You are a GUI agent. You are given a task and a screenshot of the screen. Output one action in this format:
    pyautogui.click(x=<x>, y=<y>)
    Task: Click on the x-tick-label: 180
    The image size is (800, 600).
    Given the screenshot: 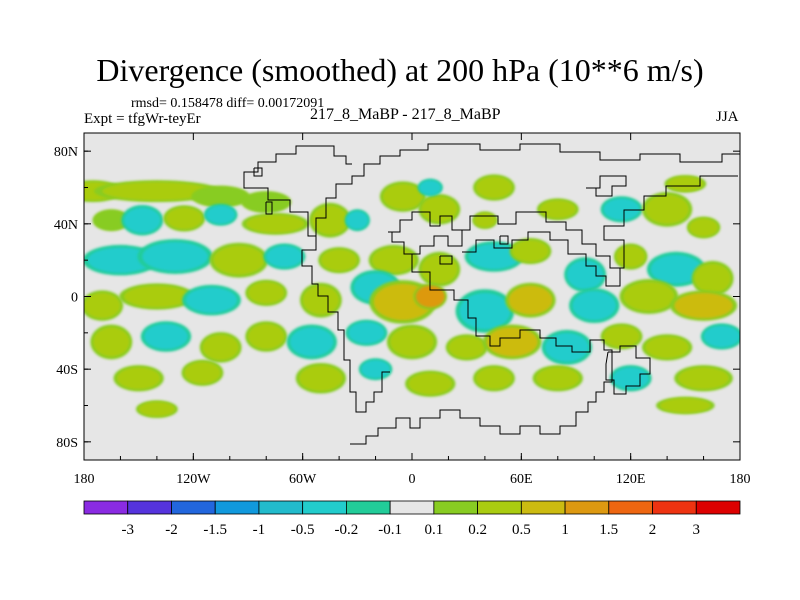 What is the action you would take?
    pyautogui.click(x=740, y=479)
    